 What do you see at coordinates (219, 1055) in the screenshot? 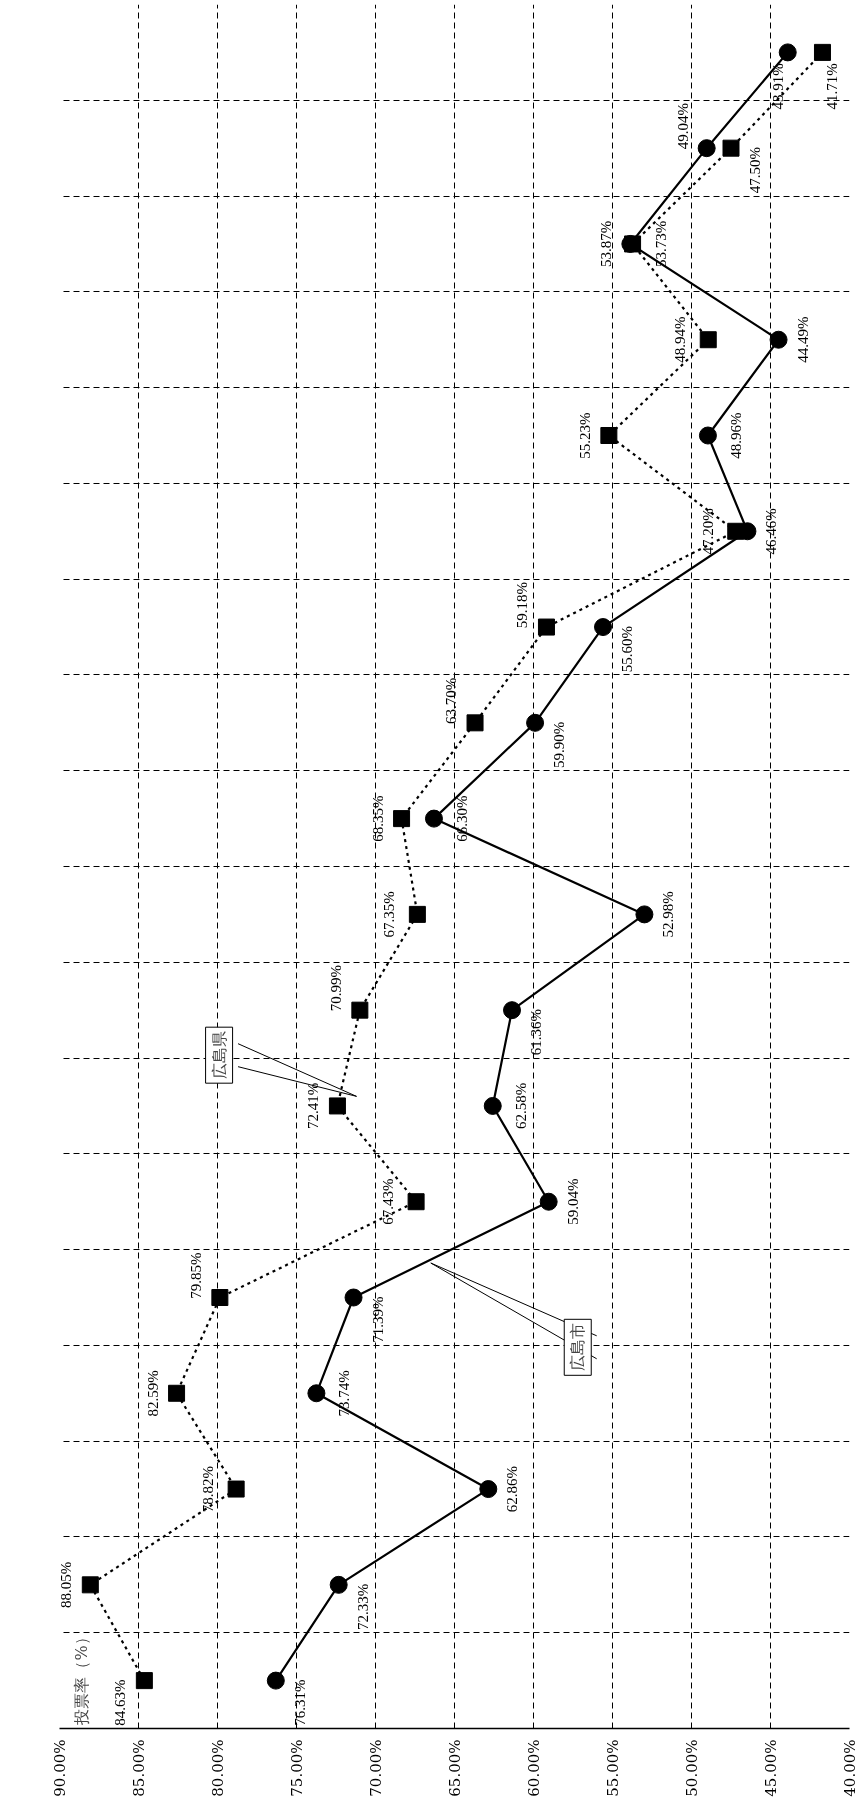
I see `text: 広島県` at bounding box center [219, 1055].